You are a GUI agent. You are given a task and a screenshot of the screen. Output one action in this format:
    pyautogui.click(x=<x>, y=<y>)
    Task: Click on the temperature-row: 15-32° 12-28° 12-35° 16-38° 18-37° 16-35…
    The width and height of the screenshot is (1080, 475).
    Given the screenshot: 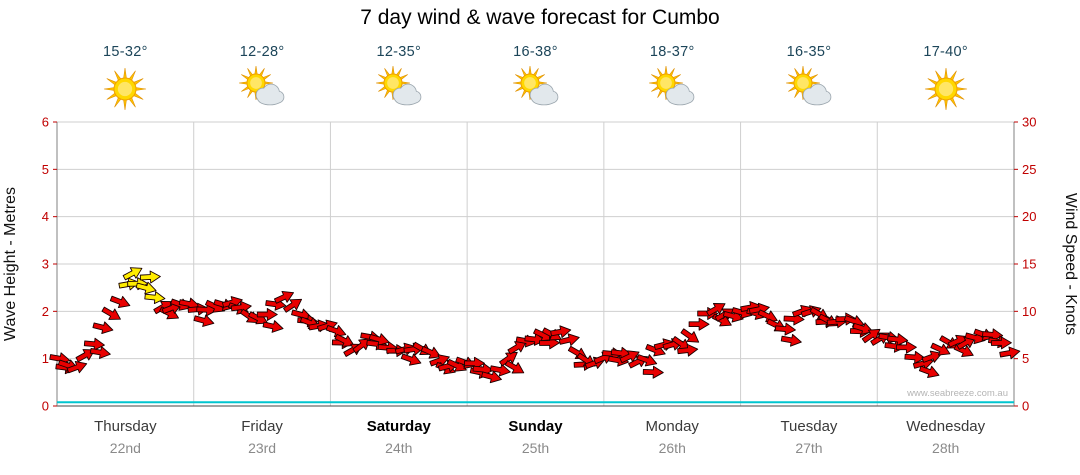 What is the action you would take?
    pyautogui.click(x=535, y=52)
    